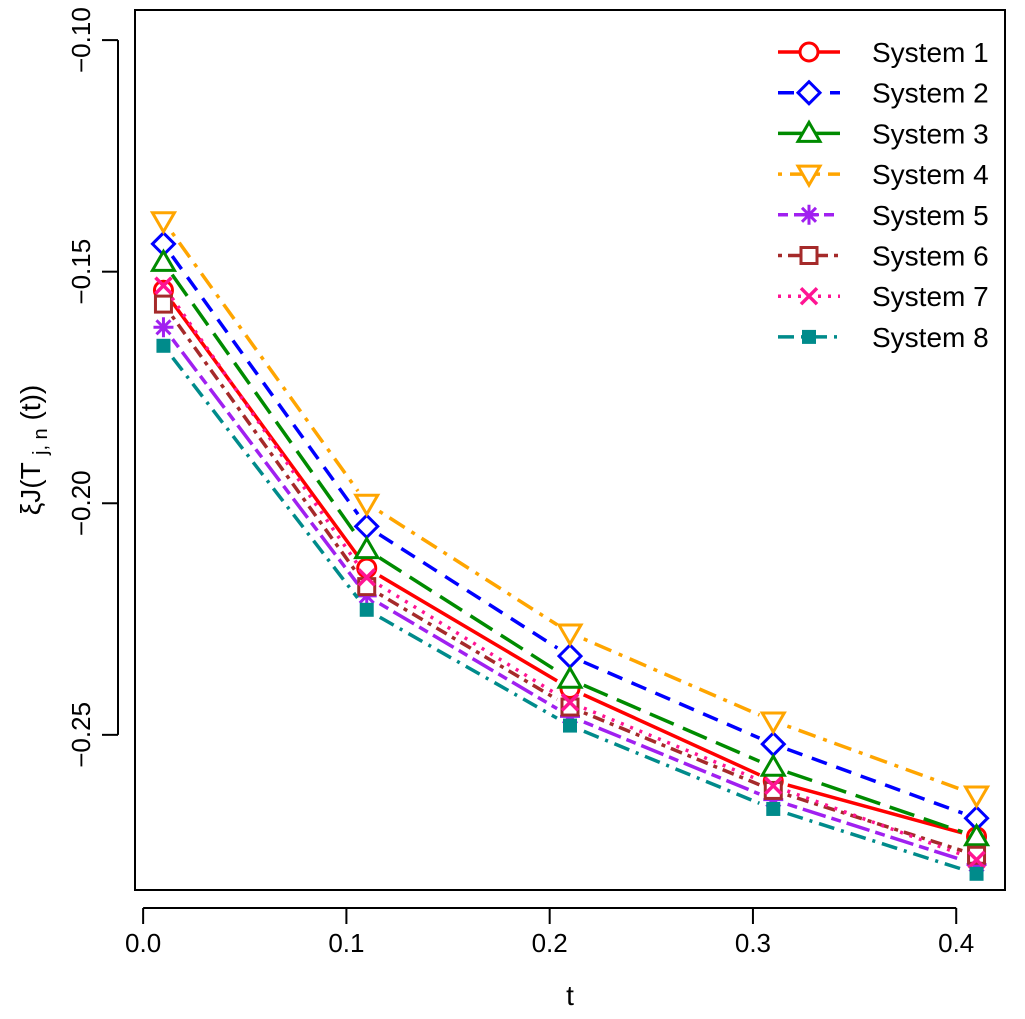  What do you see at coordinates (930, 215) in the screenshot?
I see `legend-label: System 5` at bounding box center [930, 215].